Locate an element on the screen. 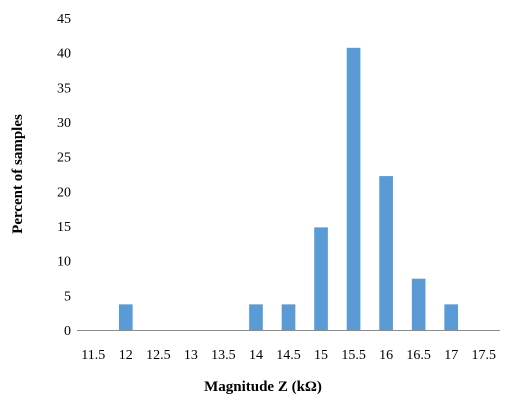 This screenshot has width=505, height=401. x-tick-label: 14.5 is located at coordinates (288, 355).